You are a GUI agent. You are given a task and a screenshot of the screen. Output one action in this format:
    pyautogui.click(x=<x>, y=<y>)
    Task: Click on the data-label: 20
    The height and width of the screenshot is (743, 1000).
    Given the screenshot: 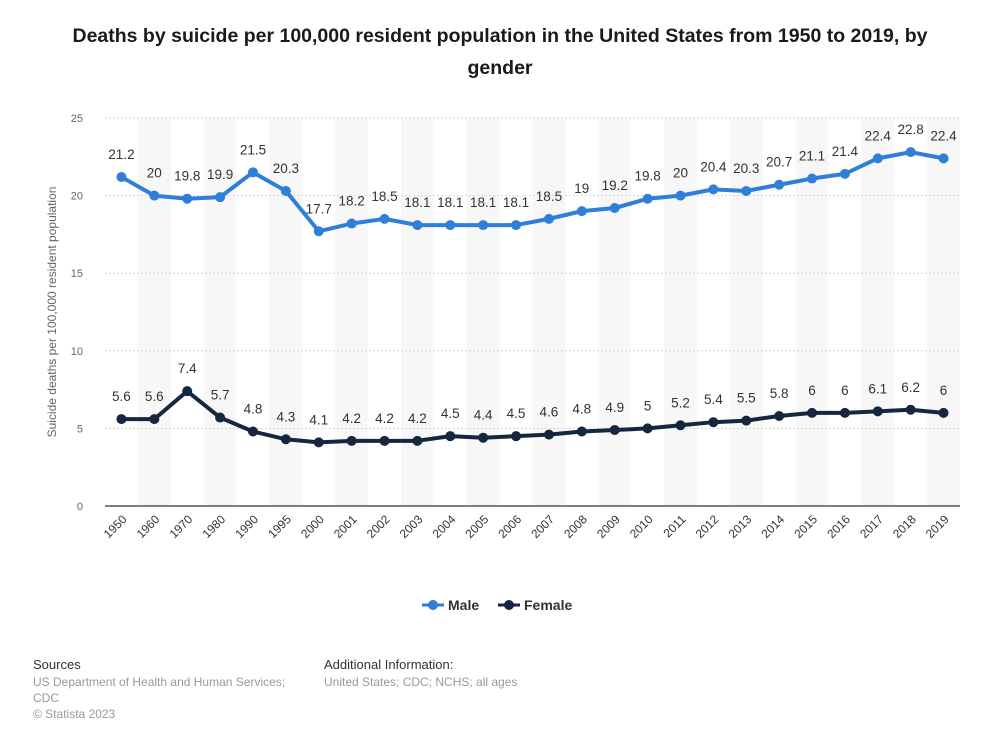 What is the action you would take?
    pyautogui.click(x=680, y=173)
    